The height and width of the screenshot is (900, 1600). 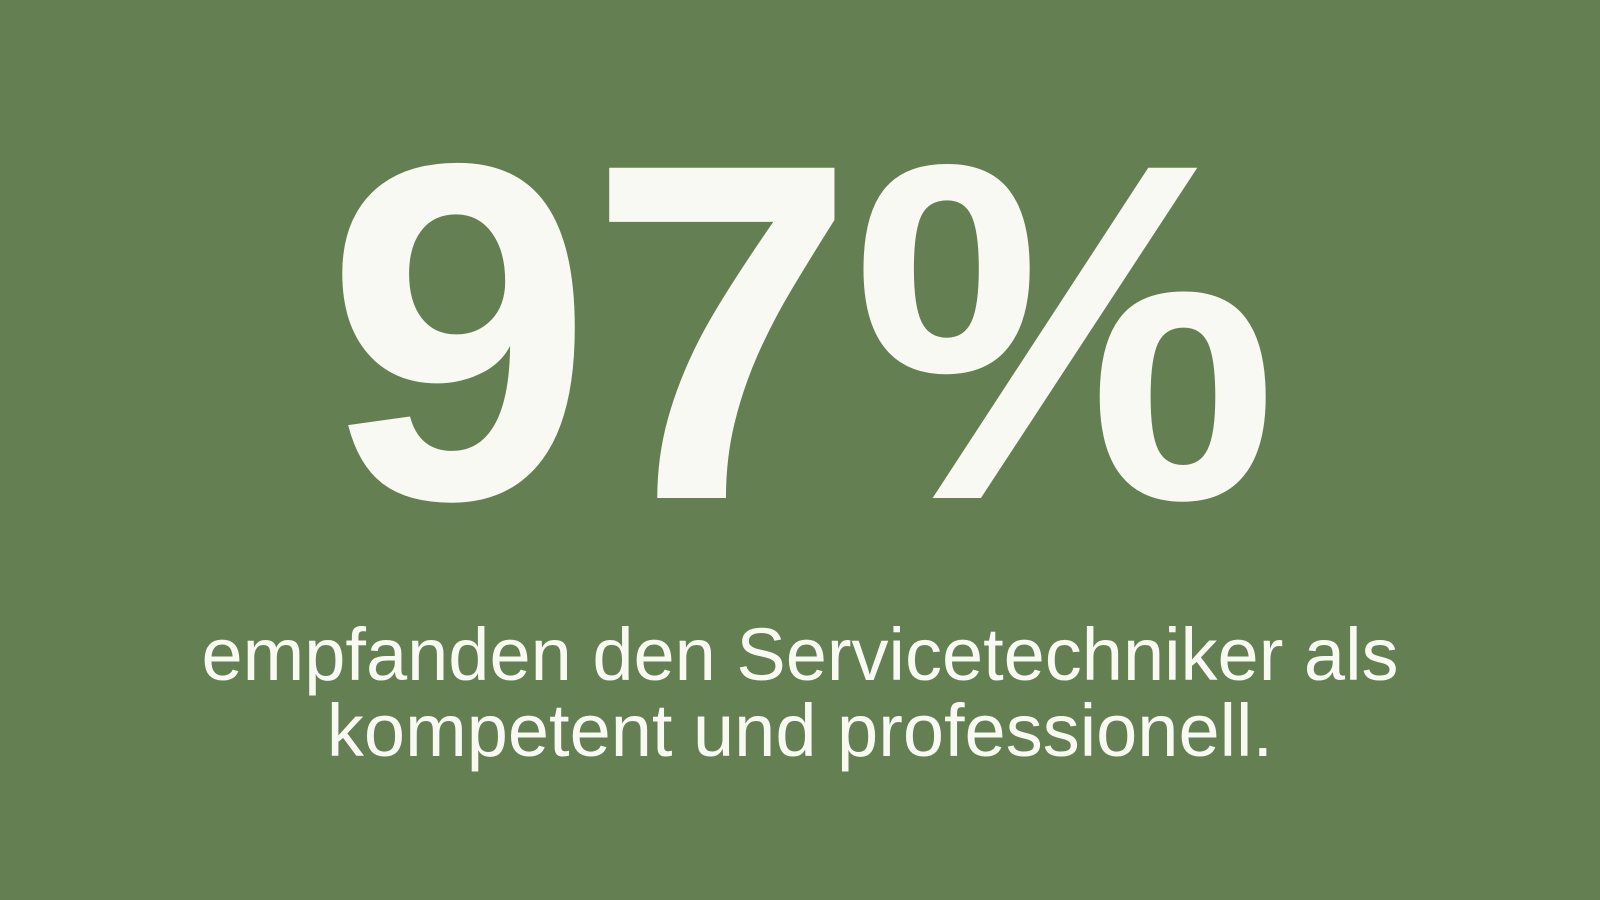 I want to click on stat-description-line-2: kompetent und professionell., so click(x=800, y=730).